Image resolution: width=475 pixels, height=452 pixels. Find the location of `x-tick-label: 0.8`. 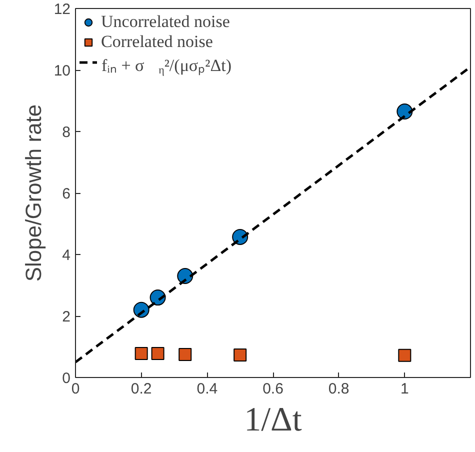

x-tick-label: 0.8 is located at coordinates (339, 389).